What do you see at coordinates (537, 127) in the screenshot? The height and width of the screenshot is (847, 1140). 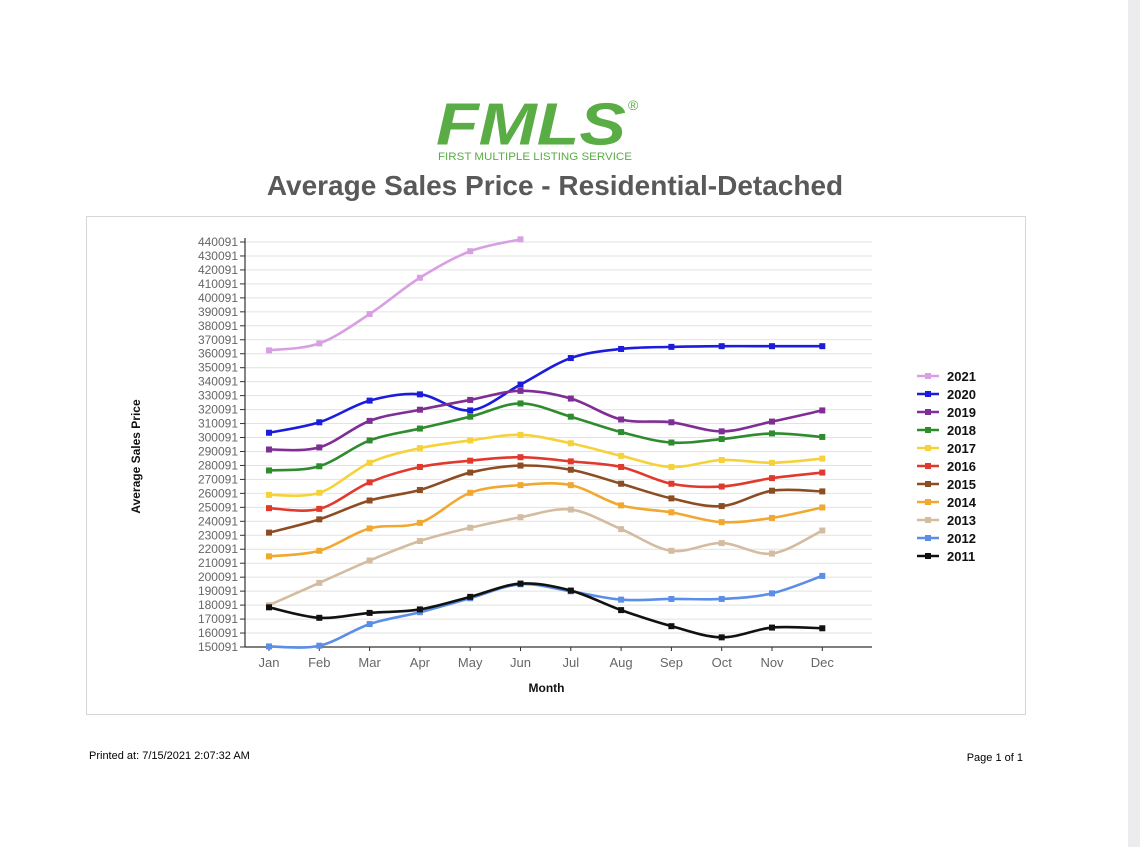 I see `fmls-logo: FMLS ® FIRST MULTIPLE LISTING SERVICE` at bounding box center [537, 127].